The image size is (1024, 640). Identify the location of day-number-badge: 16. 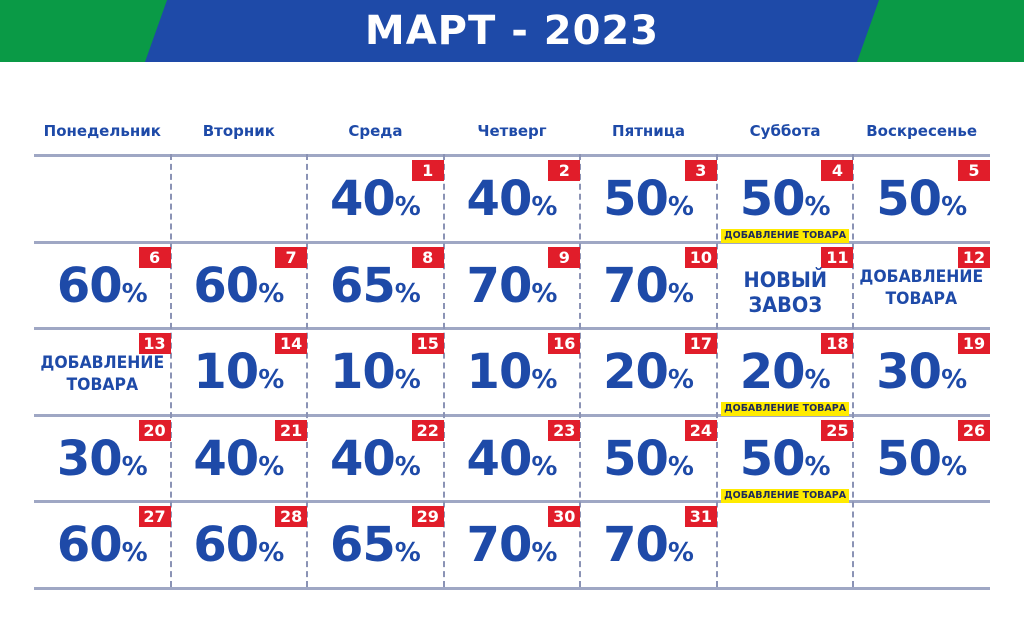
(564, 343).